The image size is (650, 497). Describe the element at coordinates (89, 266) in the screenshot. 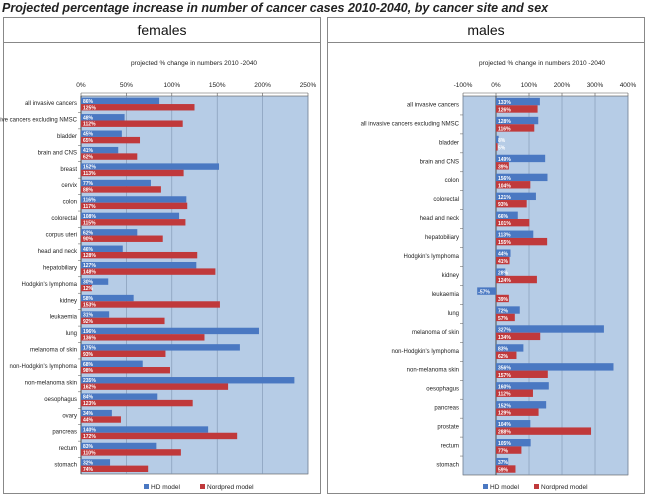

I see `hd-value-label: 127%` at that location.